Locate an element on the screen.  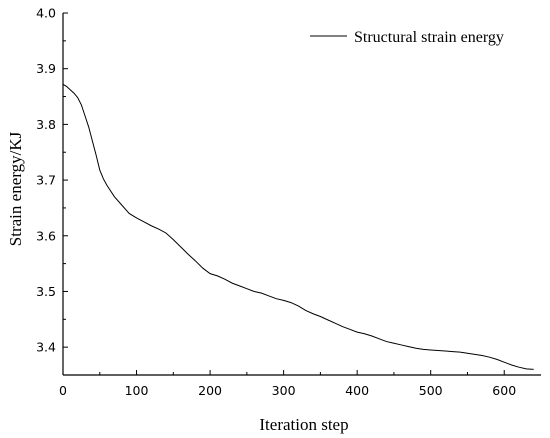
x-tick-label: 200 is located at coordinates (210, 390).